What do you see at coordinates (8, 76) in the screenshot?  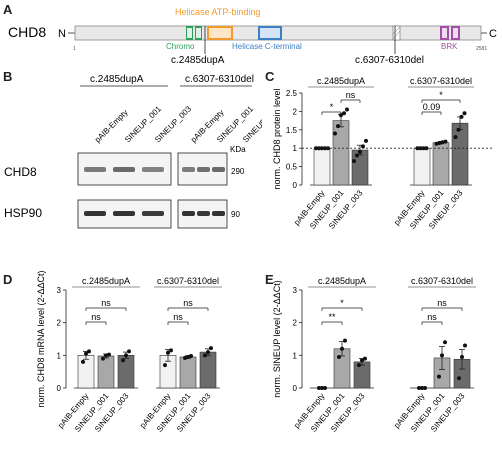 I see `panel-letter-b: B` at bounding box center [8, 76].